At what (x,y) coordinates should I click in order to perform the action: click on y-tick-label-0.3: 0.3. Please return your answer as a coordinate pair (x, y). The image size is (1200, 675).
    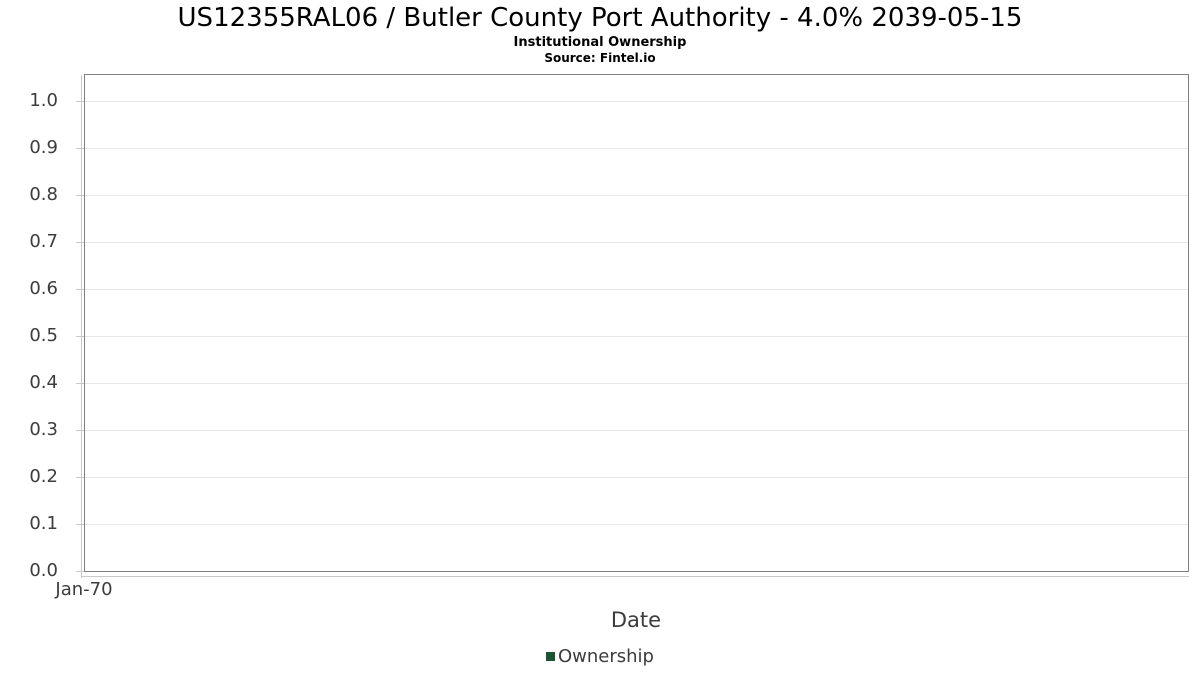
    Looking at the image, I should click on (43, 429).